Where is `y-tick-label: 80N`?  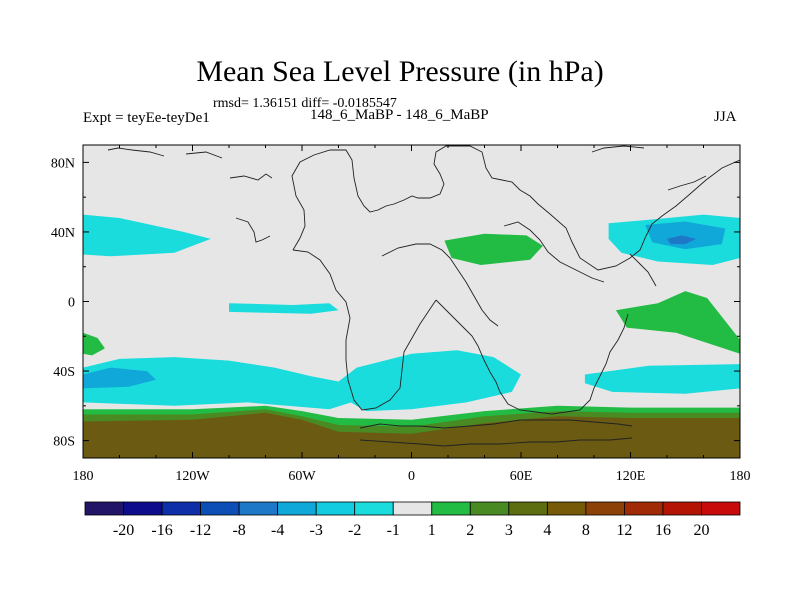 y-tick-label: 80N is located at coordinates (63, 163).